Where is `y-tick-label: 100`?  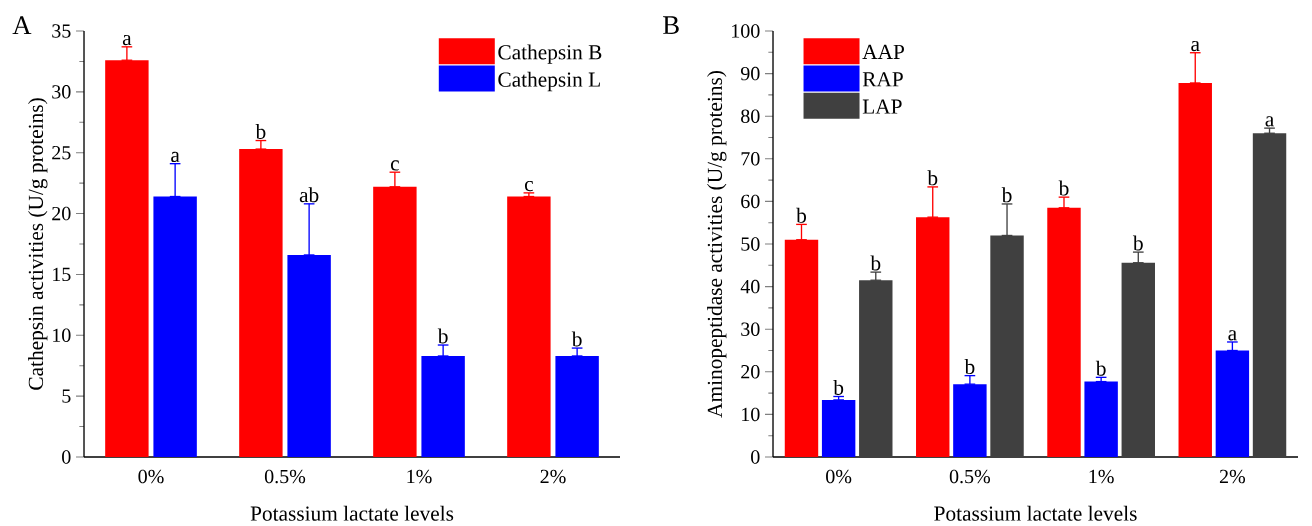
y-tick-label: 100 is located at coordinates (746, 31).